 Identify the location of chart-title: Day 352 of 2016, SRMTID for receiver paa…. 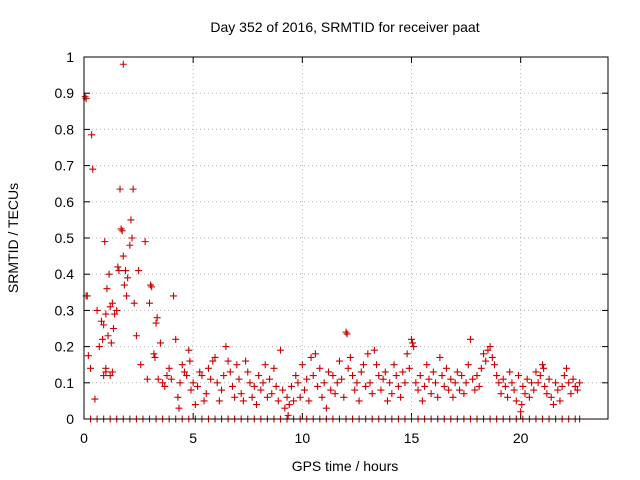
(344, 27).